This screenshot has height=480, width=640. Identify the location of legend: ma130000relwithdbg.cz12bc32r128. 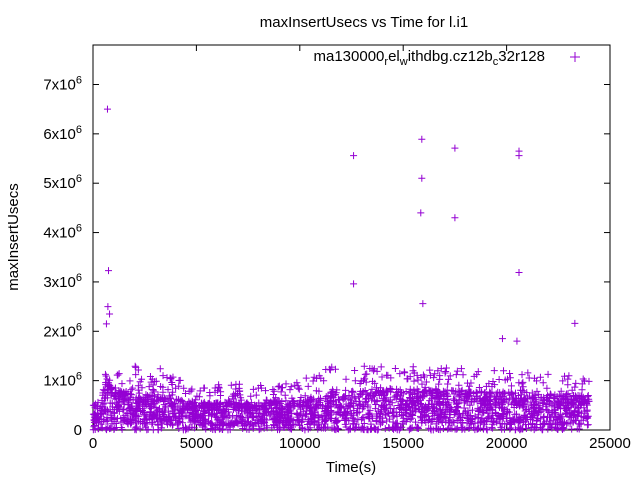
(446, 58).